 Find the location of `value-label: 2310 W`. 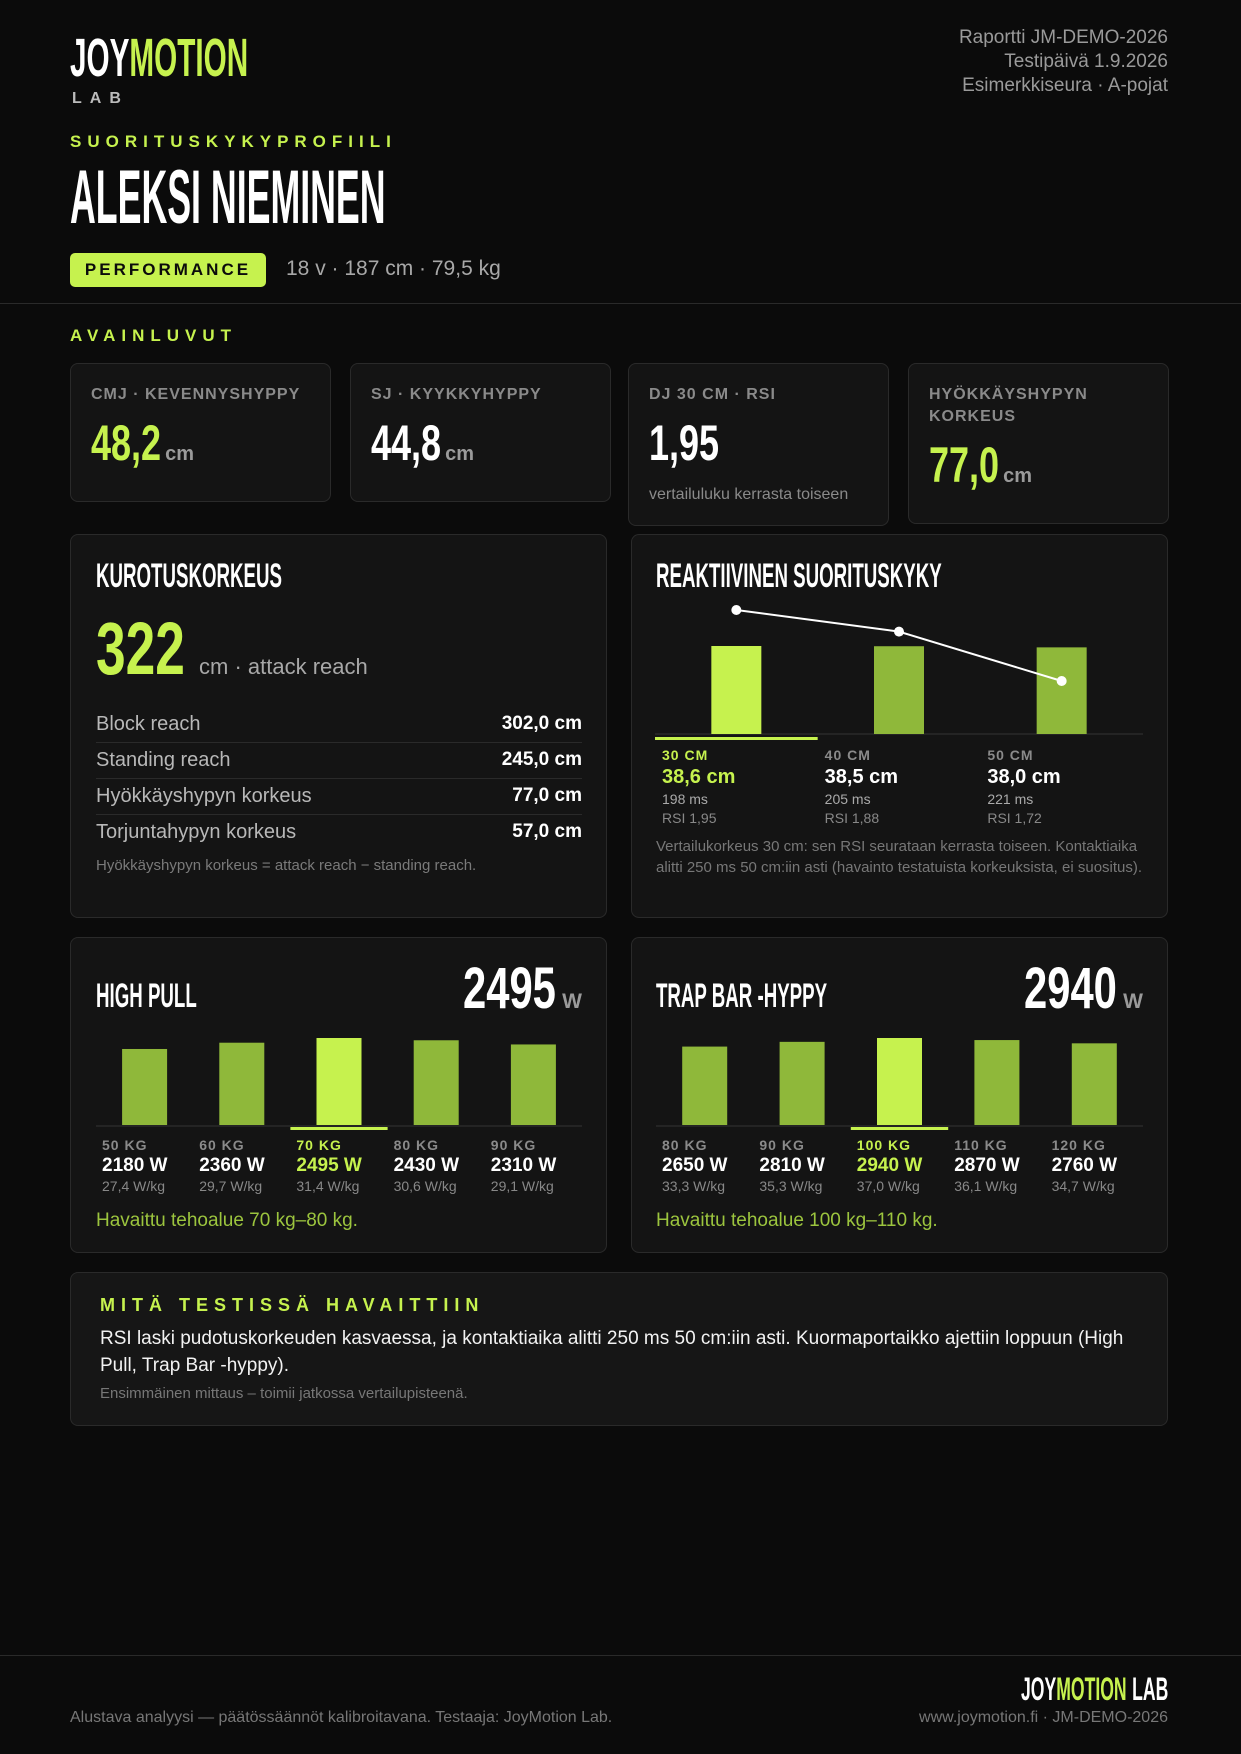

value-label: 2310 W is located at coordinates (523, 1165).